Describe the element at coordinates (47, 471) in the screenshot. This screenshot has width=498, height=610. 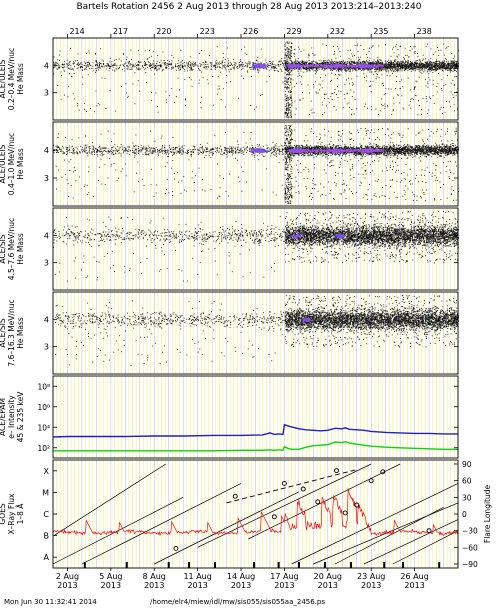
I see `flare-class-label: X` at that location.